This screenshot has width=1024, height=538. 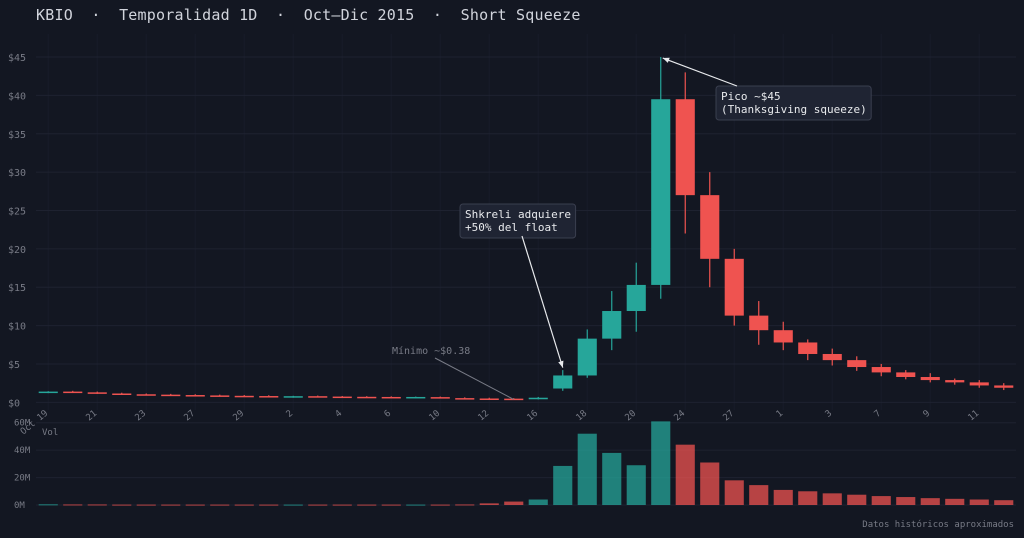 I want to click on volume-y-tick-label: 0M, so click(x=19, y=506).